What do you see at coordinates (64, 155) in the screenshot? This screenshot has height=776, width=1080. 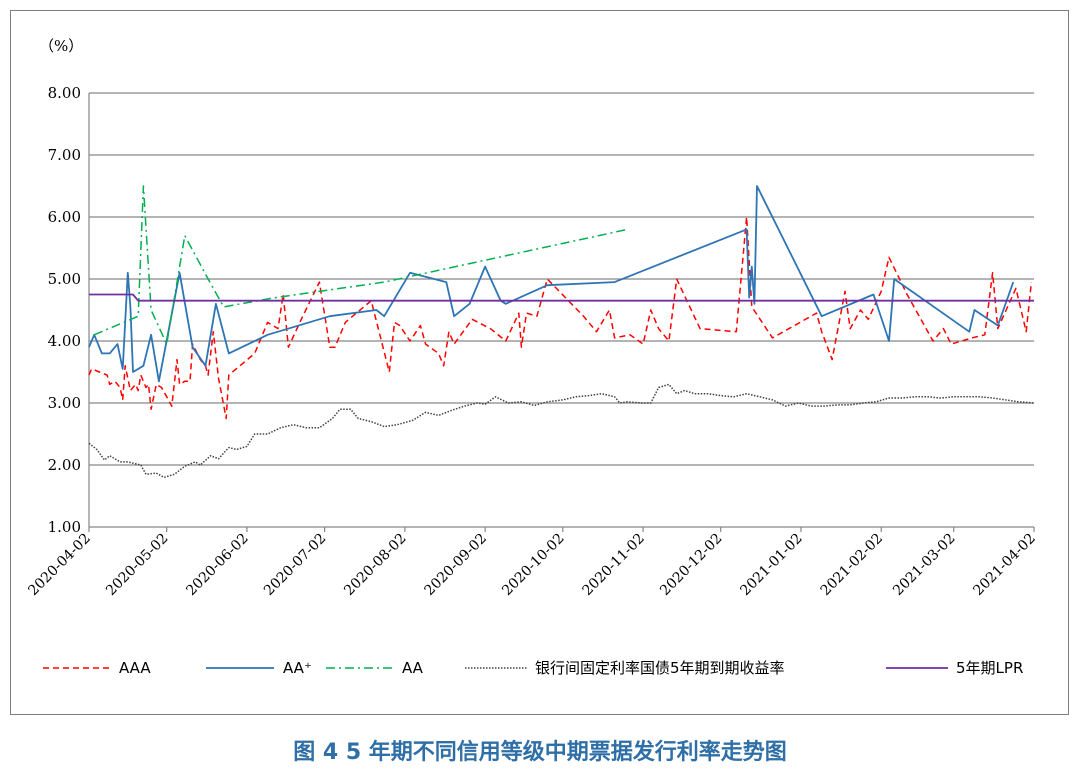 I see `y-tick-label: 7.00` at bounding box center [64, 155].